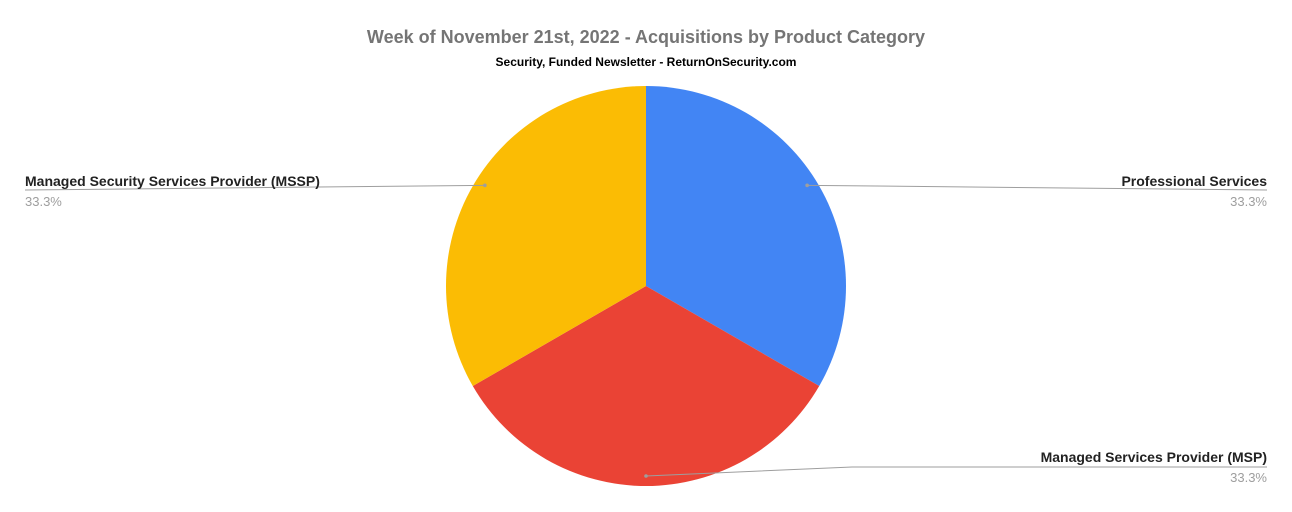  Describe the element at coordinates (956, 471) in the screenshot. I see `leader-line-managed-services-provider-msp` at that location.